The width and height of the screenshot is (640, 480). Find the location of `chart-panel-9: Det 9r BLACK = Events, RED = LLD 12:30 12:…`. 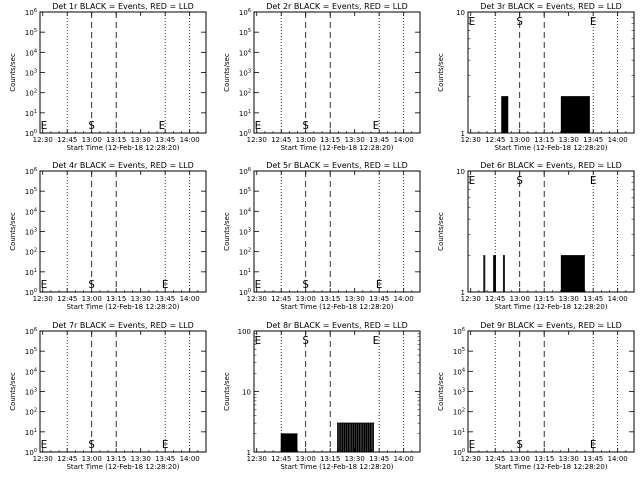

chart-panel-9: Det 9r BLACK = Events, RED = LLD 12:30 12:… is located at coordinates (536, 396).